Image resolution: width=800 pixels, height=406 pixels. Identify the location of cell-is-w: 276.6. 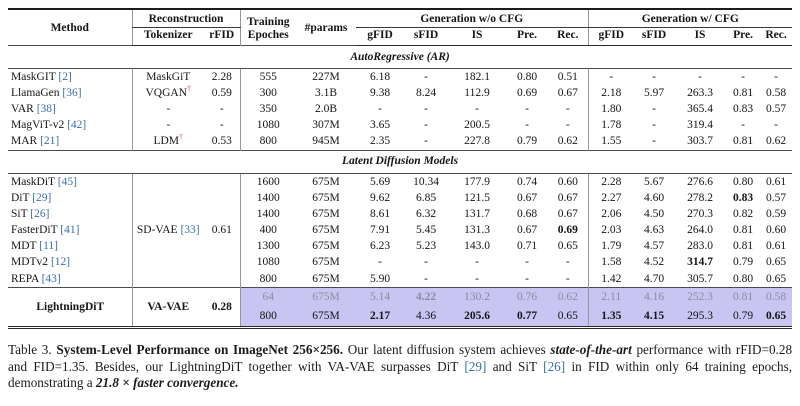
(700, 181).